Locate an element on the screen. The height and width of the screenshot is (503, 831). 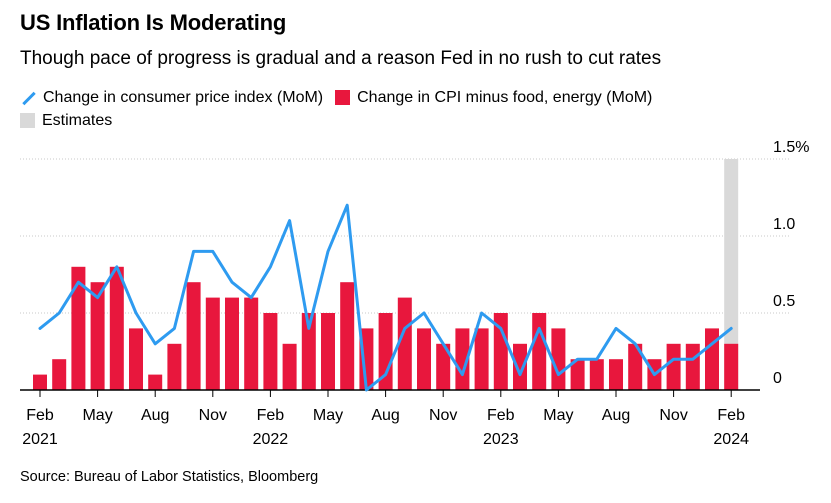
legend-item-core-cpi: Change in CPI minus food, energy (MoM) is located at coordinates (493, 98).